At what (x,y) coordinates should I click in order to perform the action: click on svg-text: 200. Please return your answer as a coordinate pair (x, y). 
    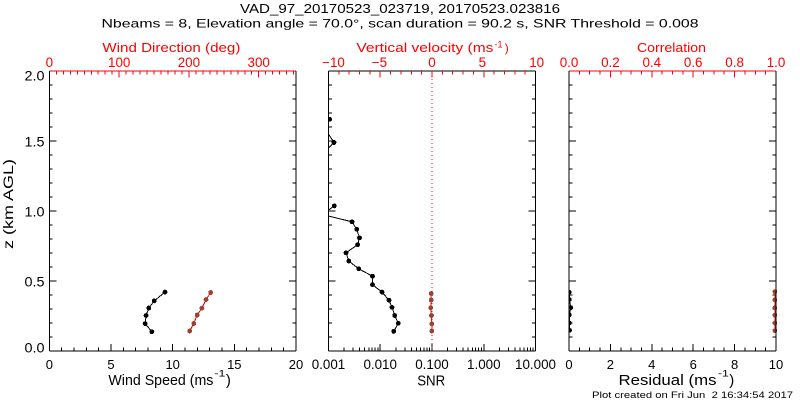
    Looking at the image, I should click on (189, 62).